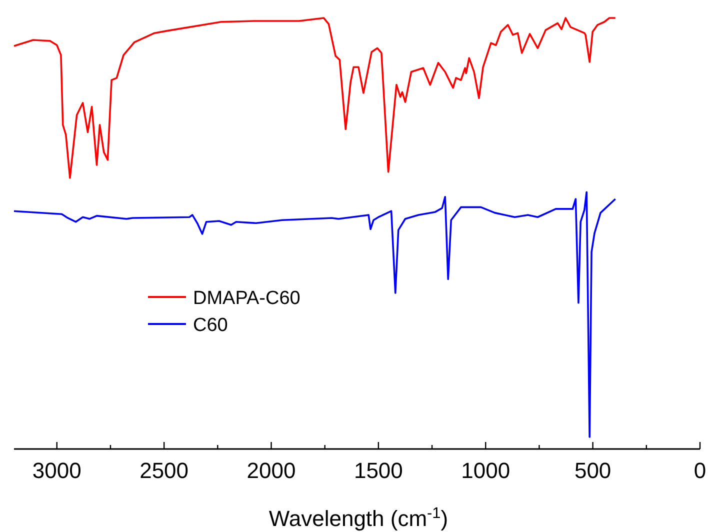  Describe the element at coordinates (57, 470) in the screenshot. I see `x-tick-label: 3000` at that location.